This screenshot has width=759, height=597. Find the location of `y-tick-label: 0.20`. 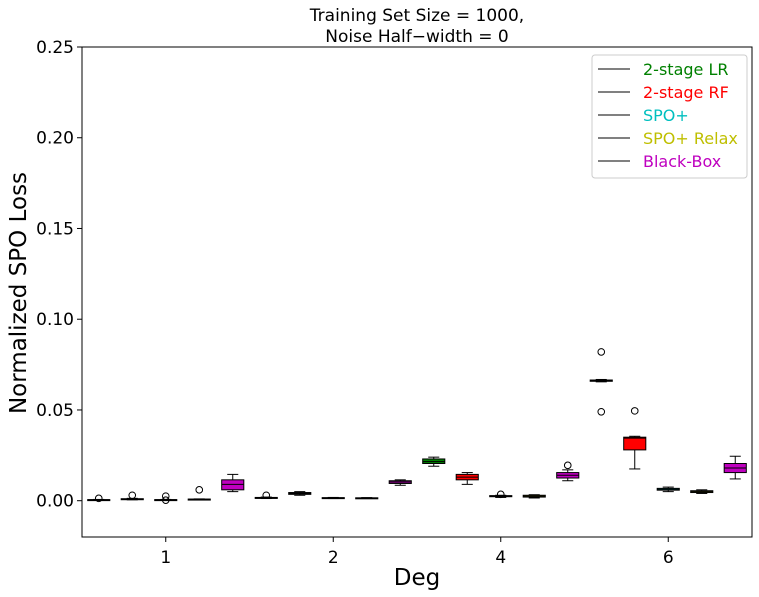

y-tick-label: 0.20 is located at coordinates (55, 139).